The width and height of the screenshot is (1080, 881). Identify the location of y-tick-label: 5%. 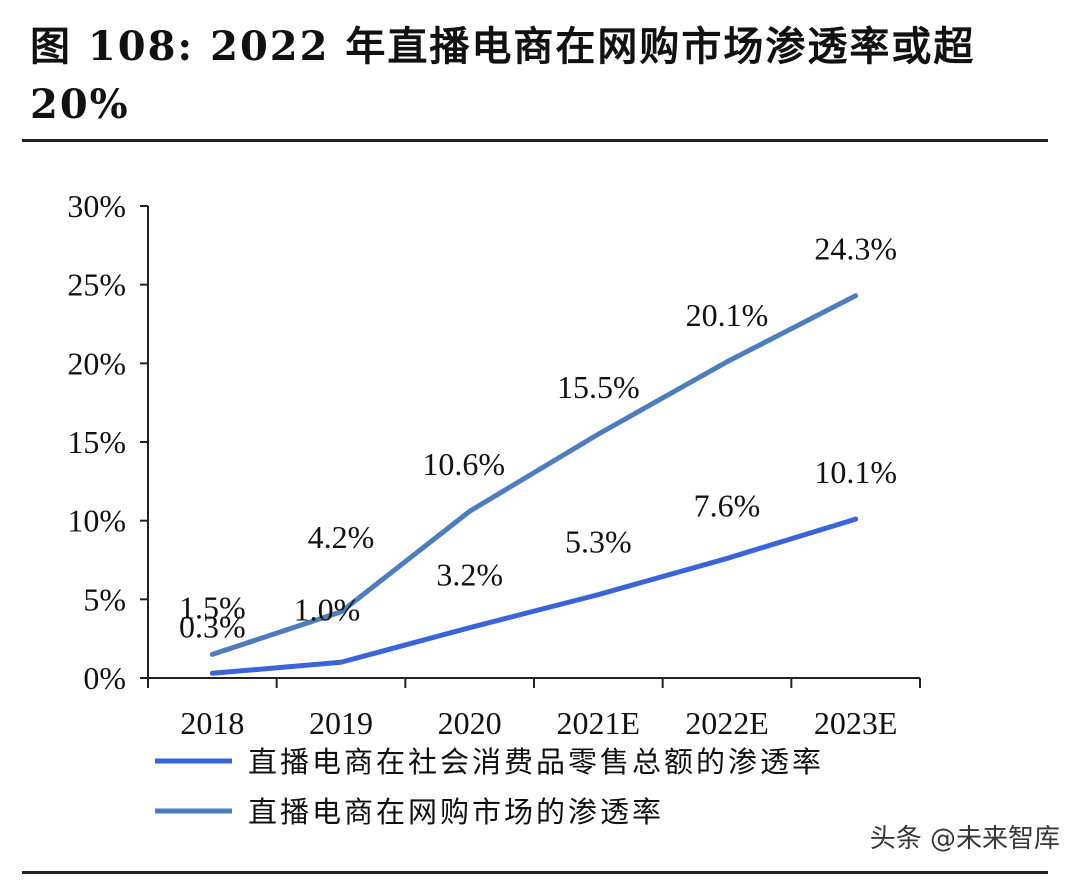
(104, 599).